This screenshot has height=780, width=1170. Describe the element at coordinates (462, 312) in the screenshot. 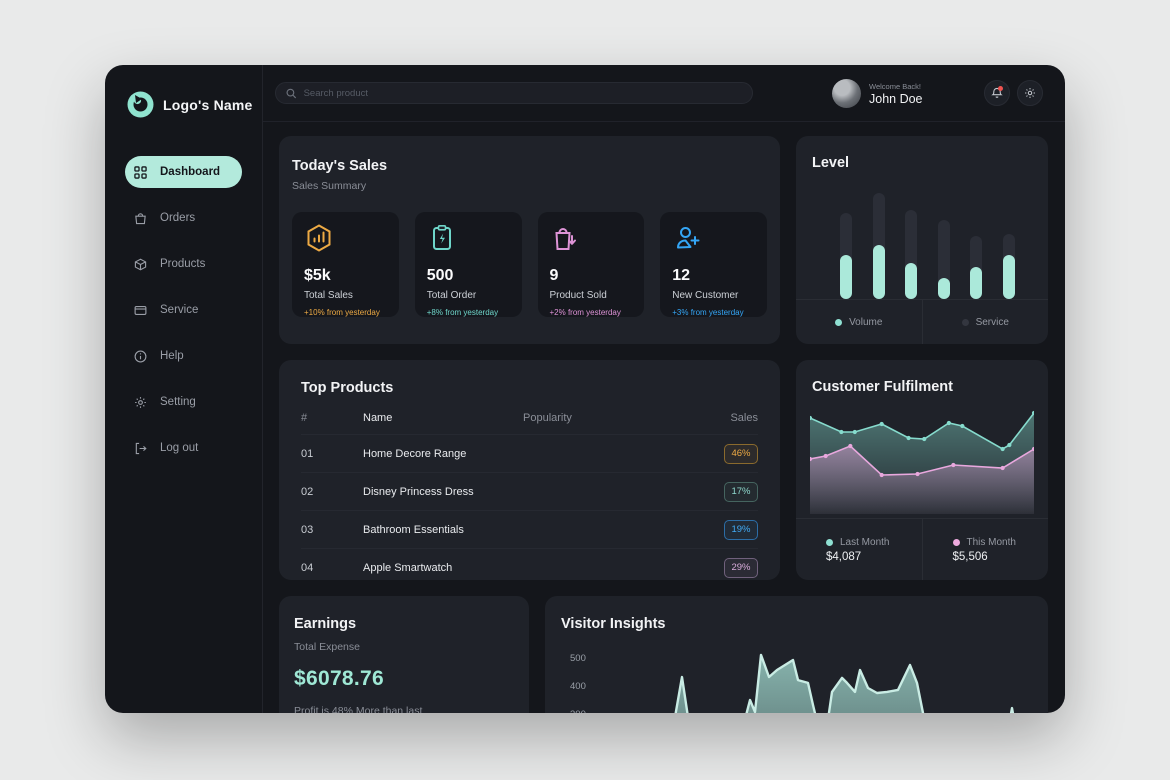

I see `stat-delta: +8% from yesterday` at that location.